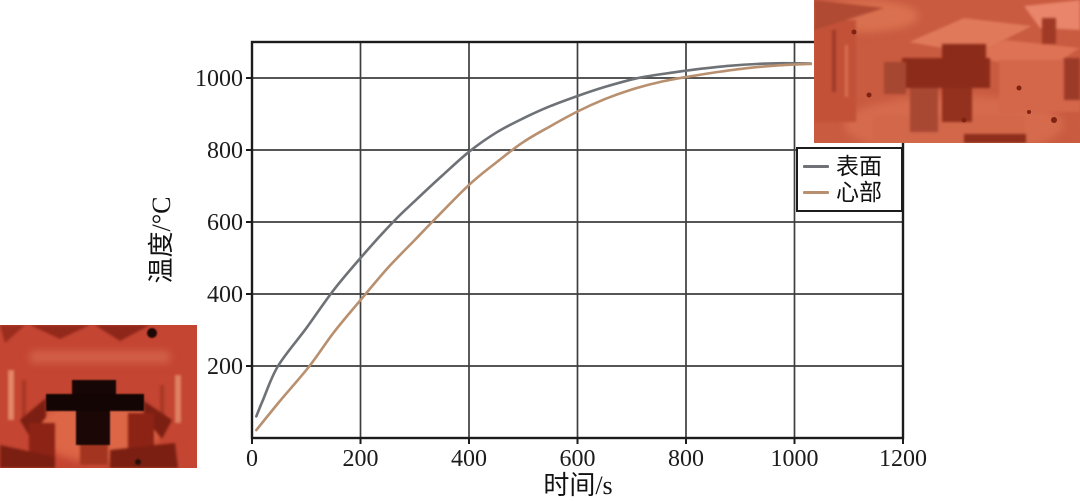 The height and width of the screenshot is (501, 1080). I want to click on core-line-swatch, so click(816, 193).